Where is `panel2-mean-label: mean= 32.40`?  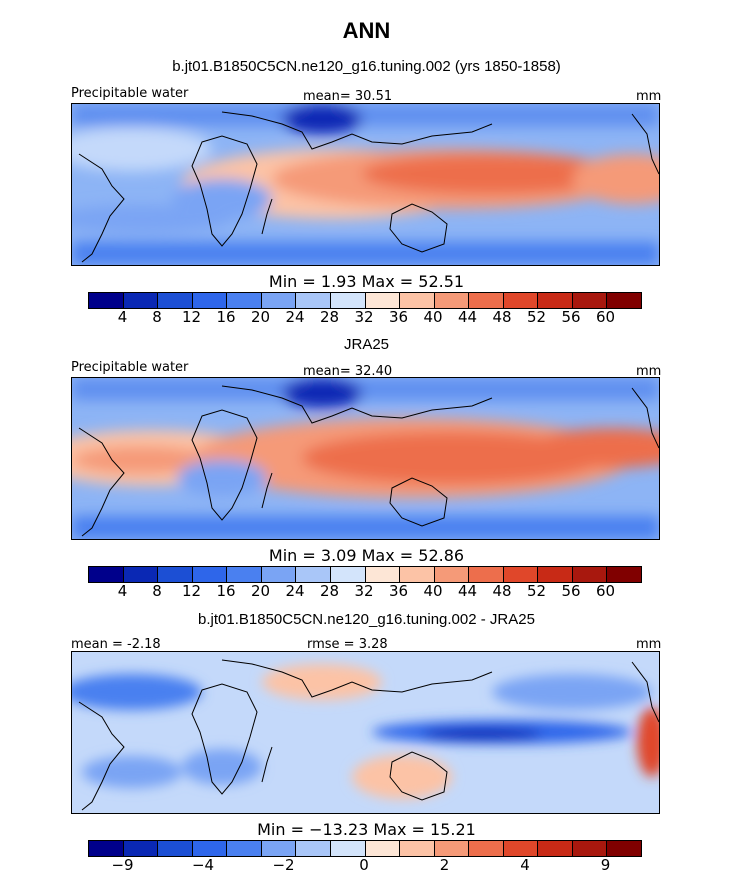
panel2-mean-label: mean= 32.40 is located at coordinates (348, 371).